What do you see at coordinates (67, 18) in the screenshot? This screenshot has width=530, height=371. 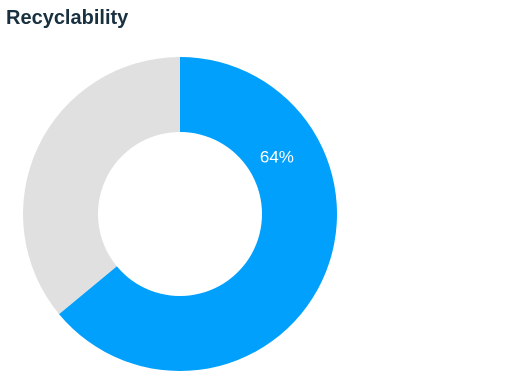 I see `chart-title: Recyclability` at bounding box center [67, 18].